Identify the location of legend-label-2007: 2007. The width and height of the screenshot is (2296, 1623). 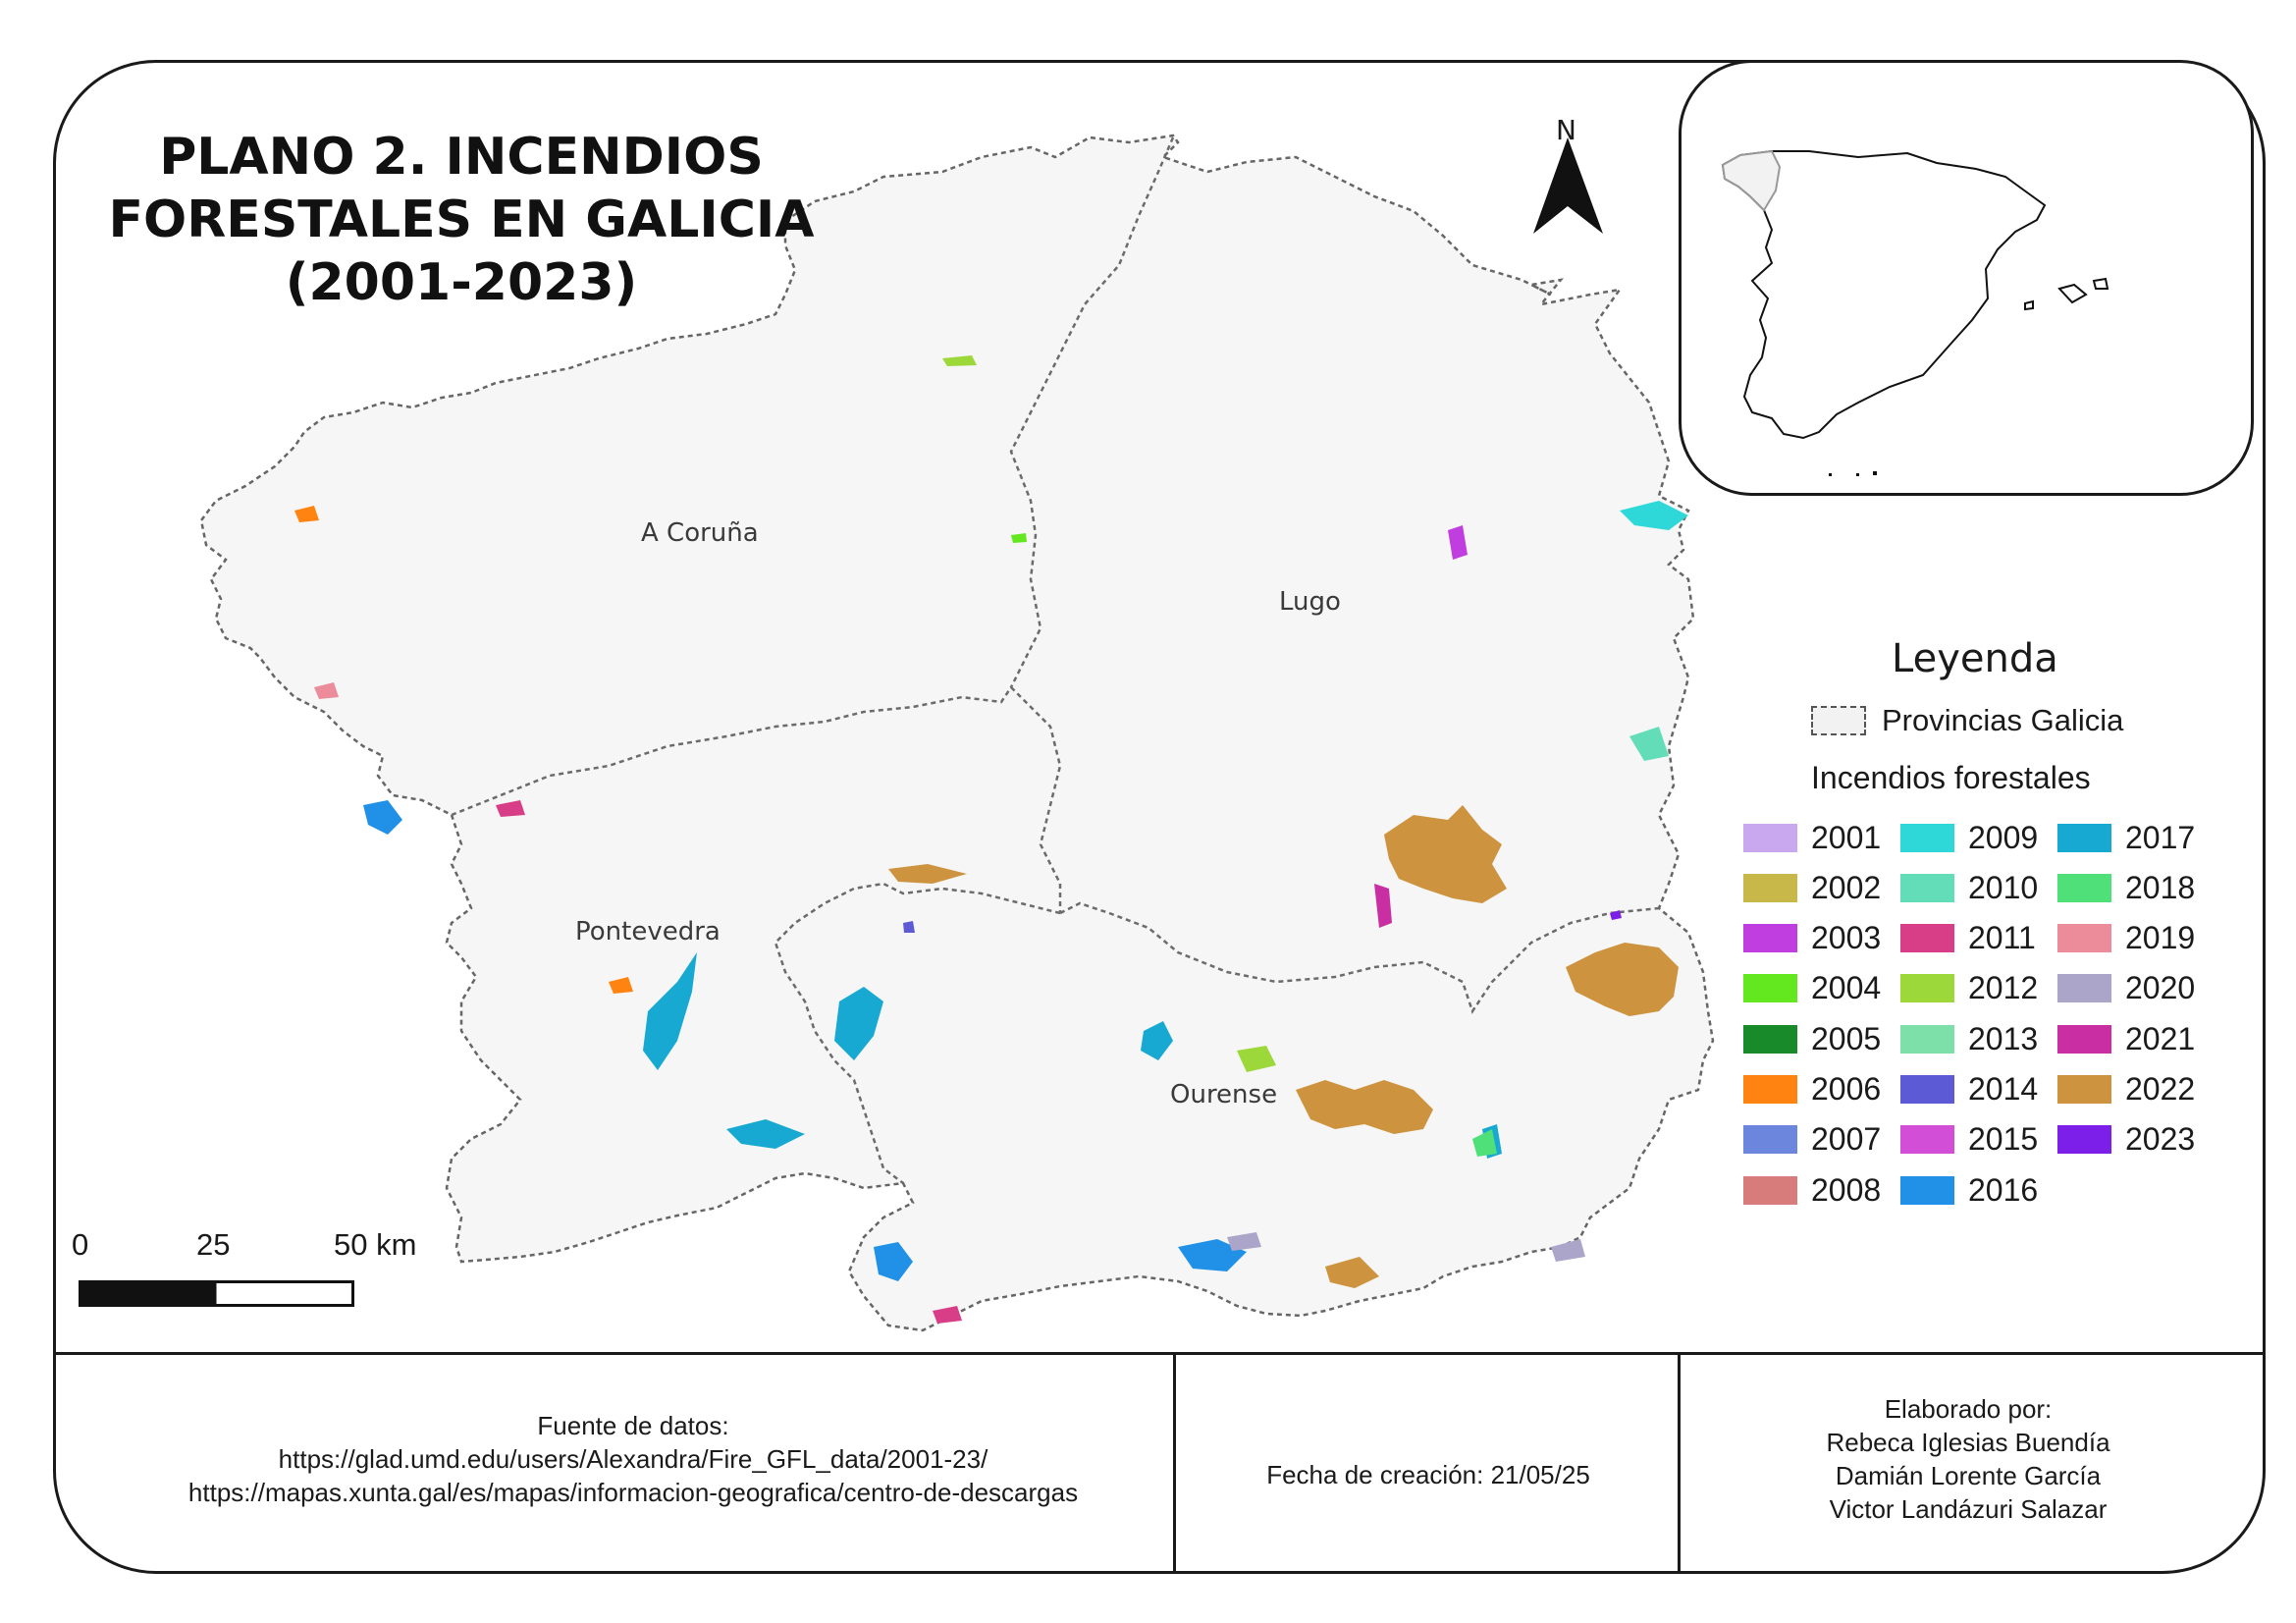
(1847, 1139).